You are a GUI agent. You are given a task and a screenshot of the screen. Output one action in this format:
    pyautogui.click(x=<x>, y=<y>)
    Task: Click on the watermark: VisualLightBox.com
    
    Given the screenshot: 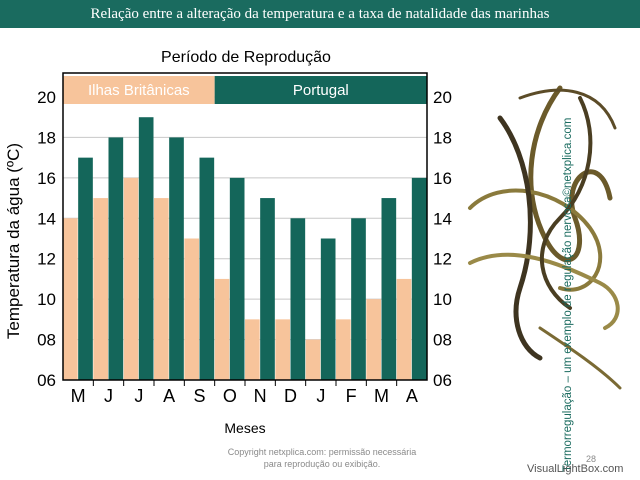 What is the action you would take?
    pyautogui.click(x=575, y=469)
    